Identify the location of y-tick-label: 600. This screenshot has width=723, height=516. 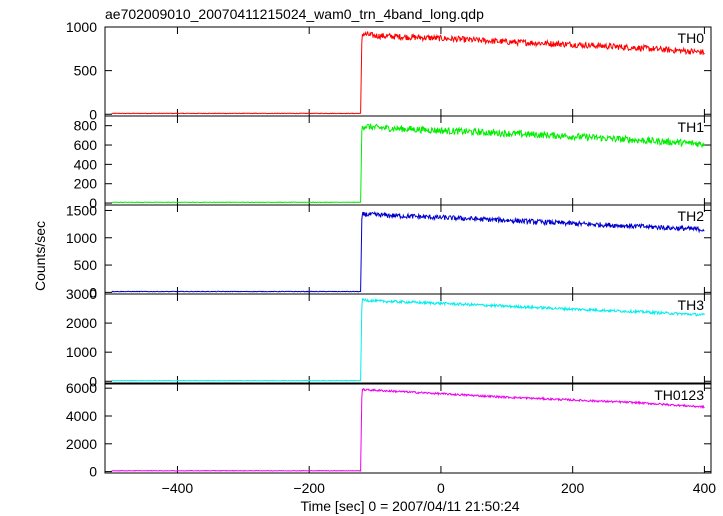
(86, 145).